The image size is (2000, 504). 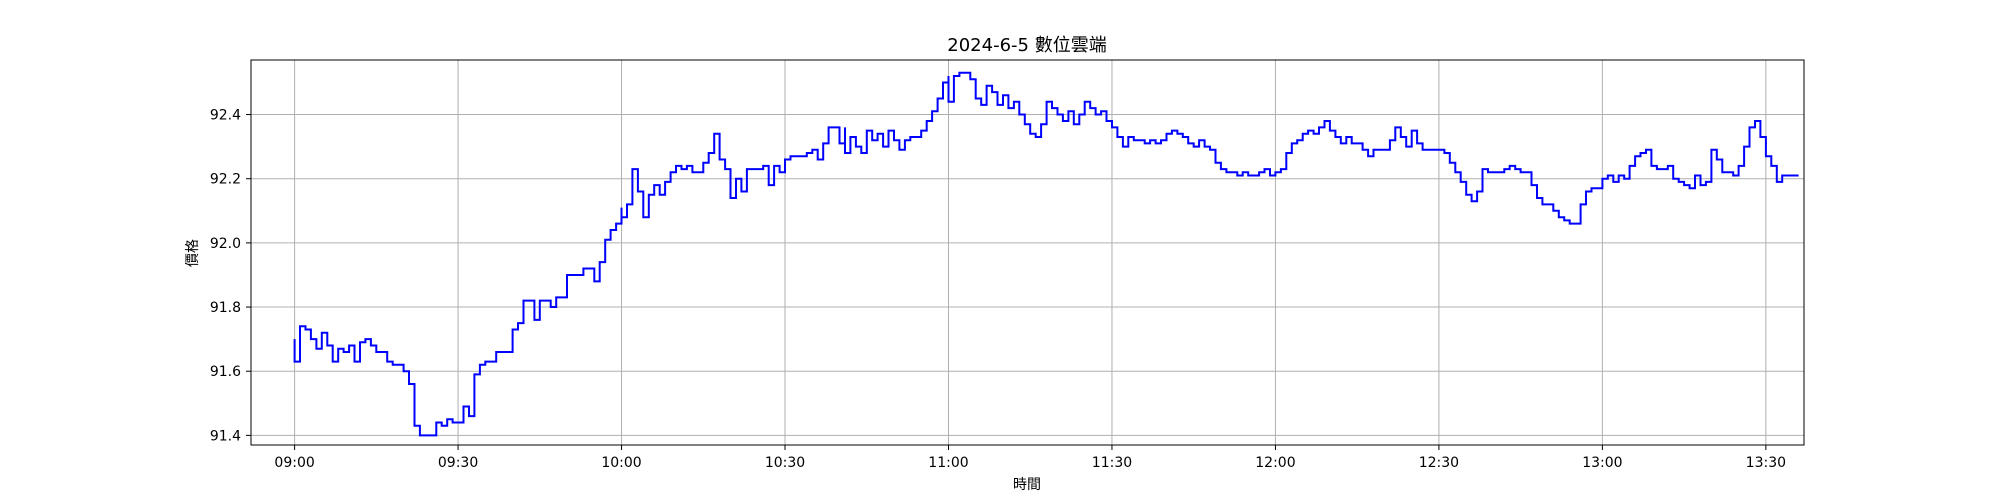 I want to click on x-tick-label: 11:30, so click(x=1112, y=463).